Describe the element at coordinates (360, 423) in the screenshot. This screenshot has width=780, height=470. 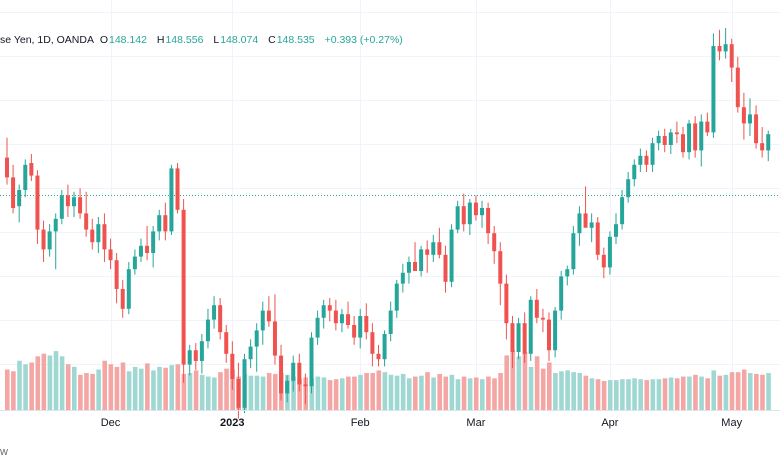
I see `x-tick-label-2: Feb` at that location.